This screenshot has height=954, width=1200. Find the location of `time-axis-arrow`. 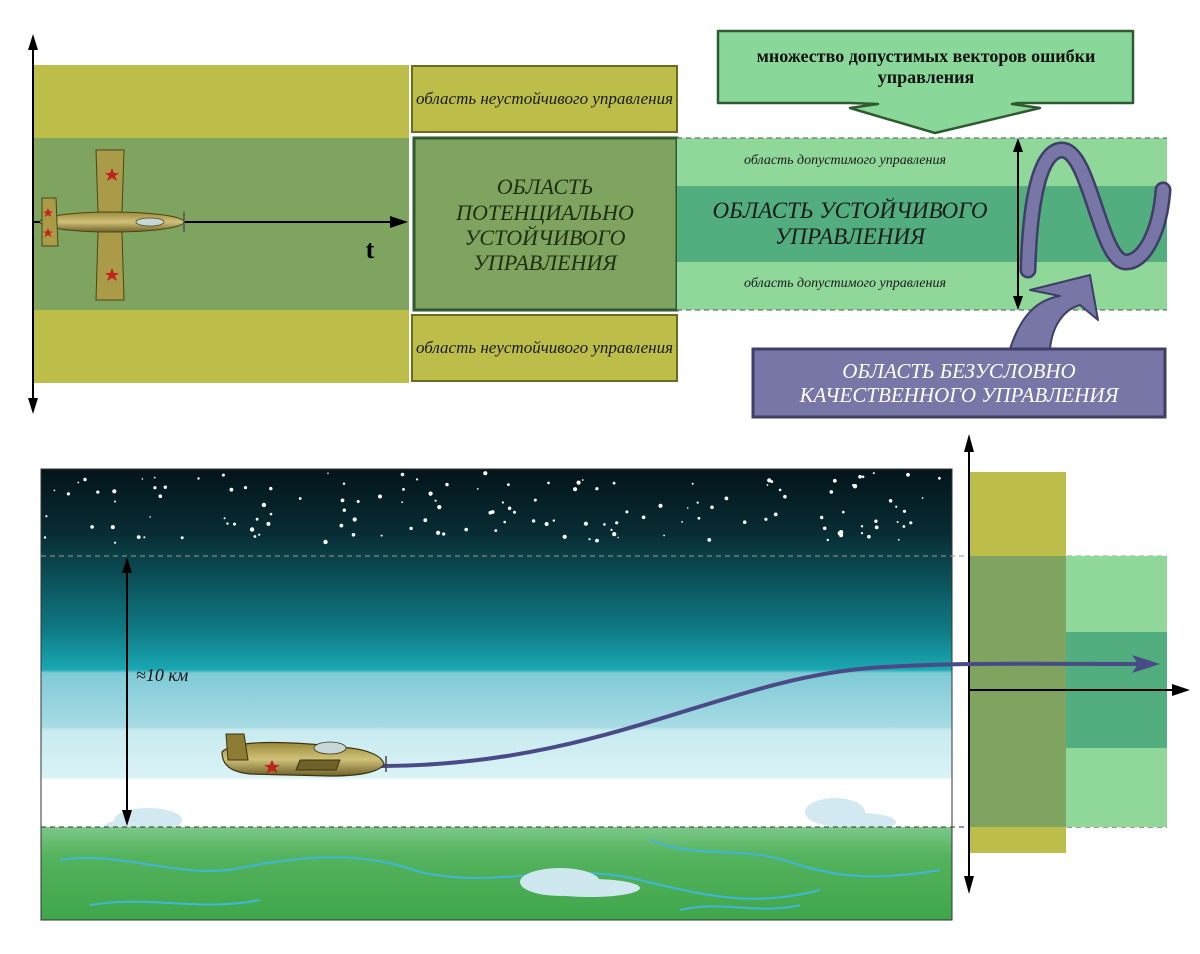

time-axis-arrow is located at coordinates (399, 222).